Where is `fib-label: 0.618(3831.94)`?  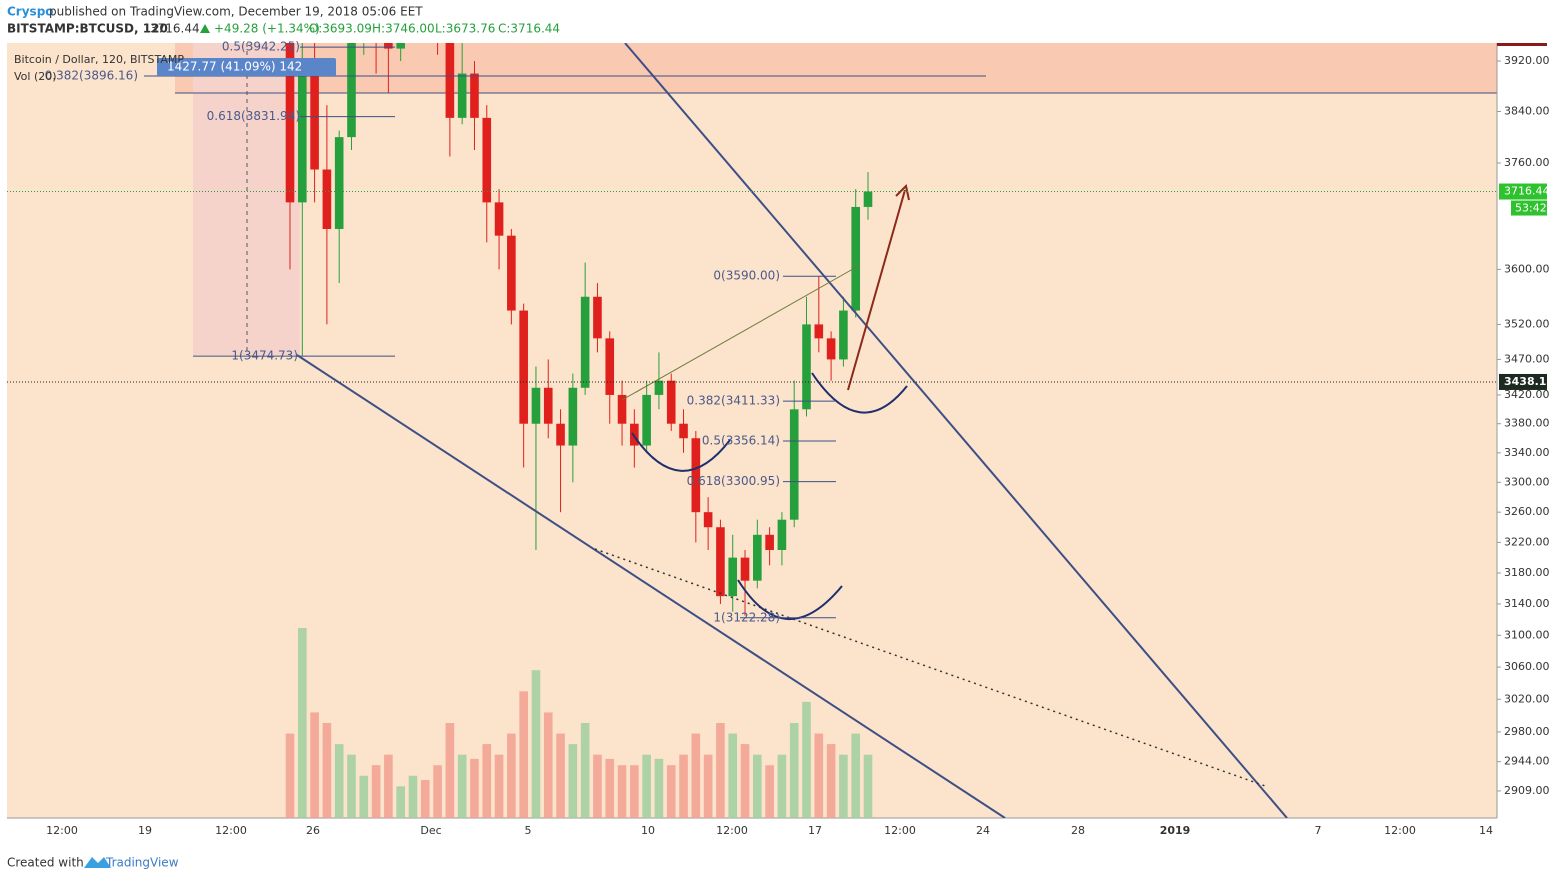 fib-label: 0.618(3831.94) is located at coordinates (253, 116).